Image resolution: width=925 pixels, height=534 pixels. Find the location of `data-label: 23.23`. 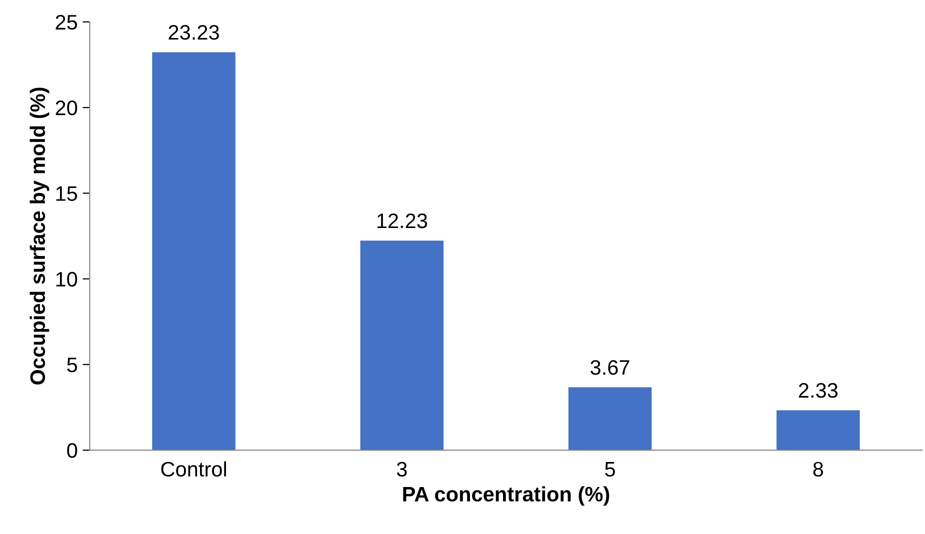

data-label: 23.23 is located at coordinates (193, 32).